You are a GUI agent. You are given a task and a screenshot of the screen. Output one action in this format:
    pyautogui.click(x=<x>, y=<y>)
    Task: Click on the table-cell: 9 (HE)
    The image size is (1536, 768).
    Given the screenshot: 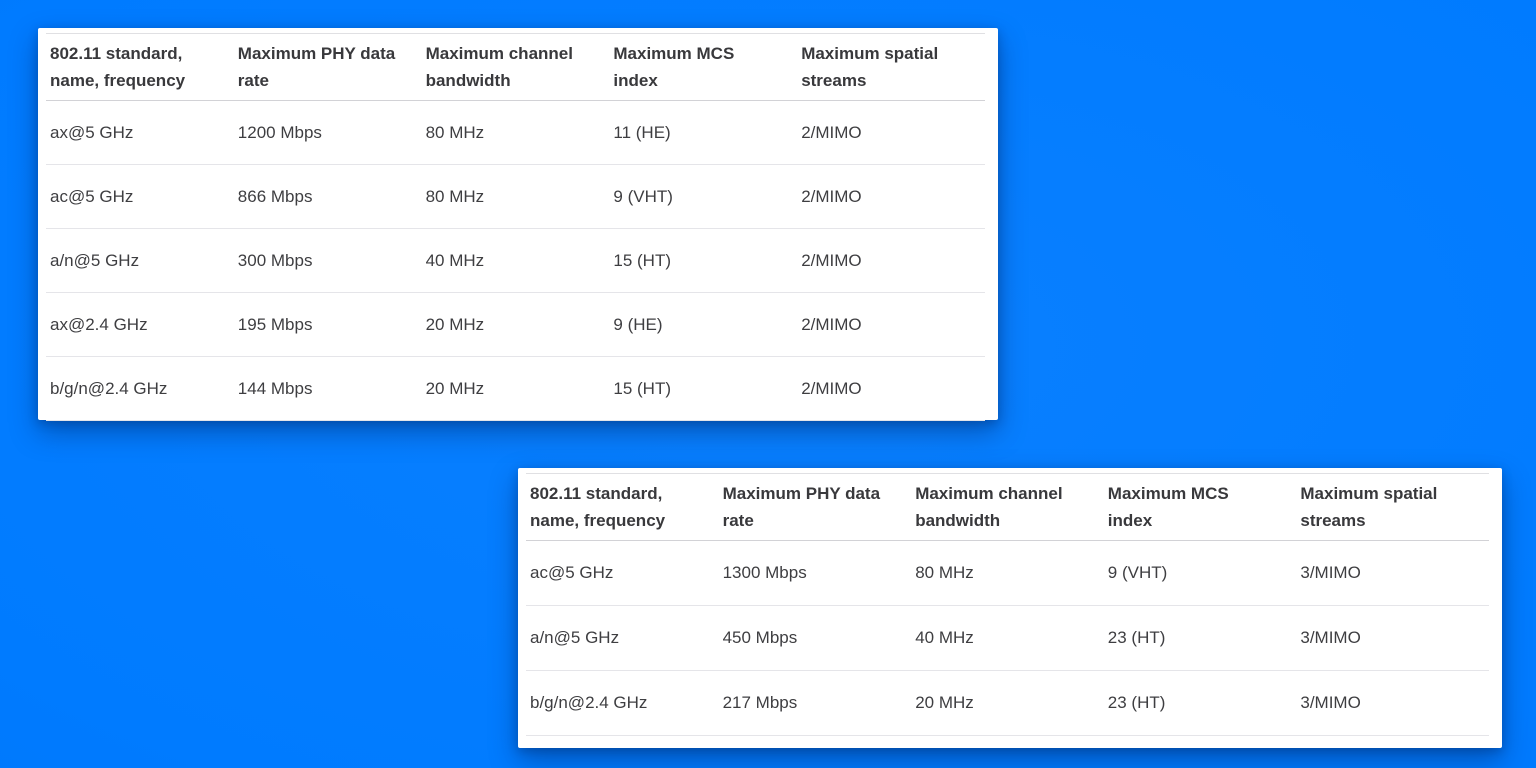 What is the action you would take?
    pyautogui.click(x=703, y=324)
    